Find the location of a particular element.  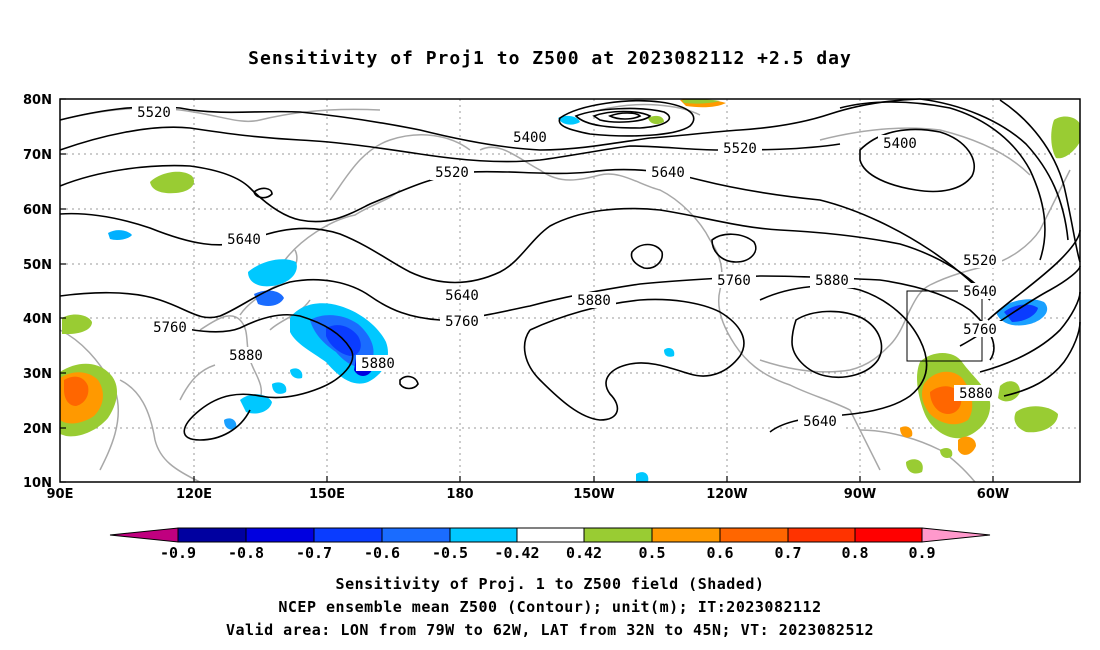

colorbar-label: -0.7 is located at coordinates (314, 553).